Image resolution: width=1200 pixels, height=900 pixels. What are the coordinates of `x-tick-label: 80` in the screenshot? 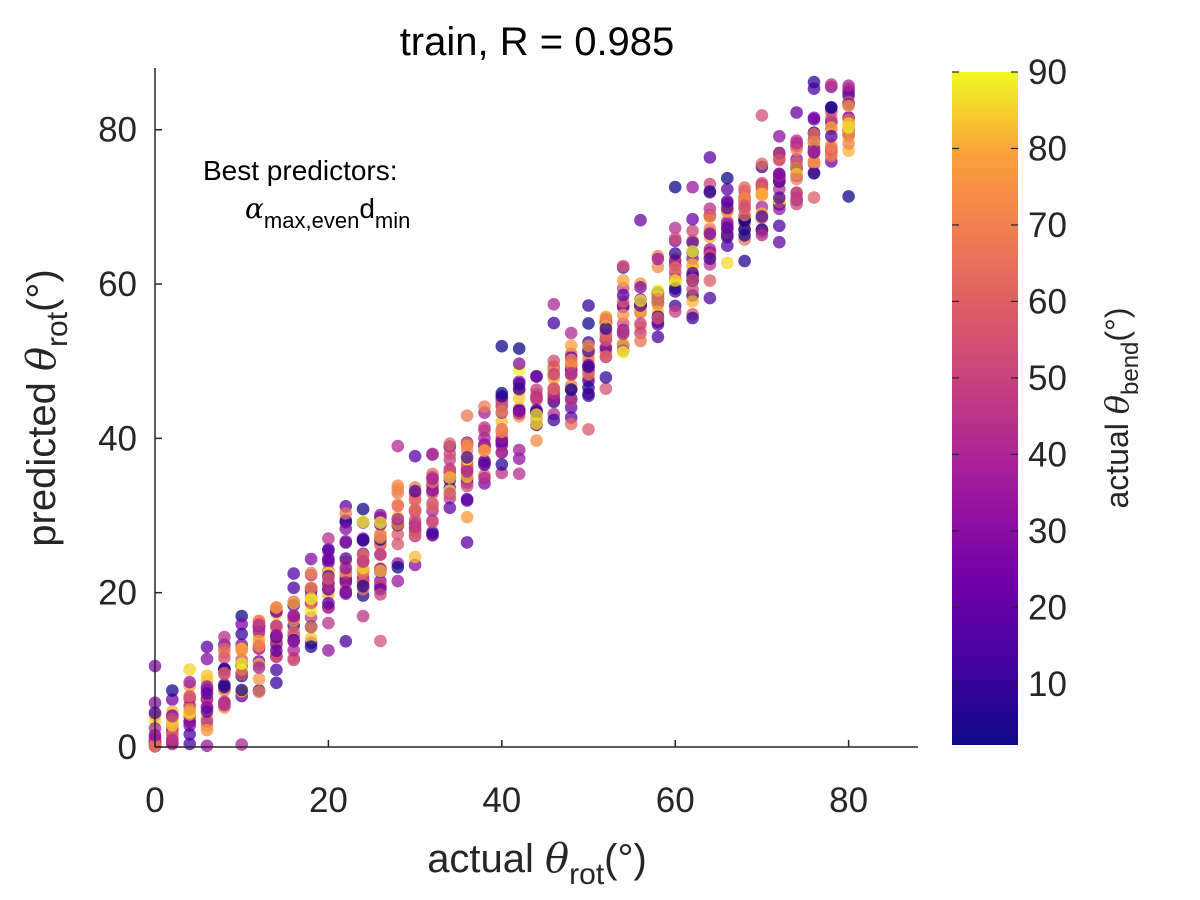 It's located at (848, 800).